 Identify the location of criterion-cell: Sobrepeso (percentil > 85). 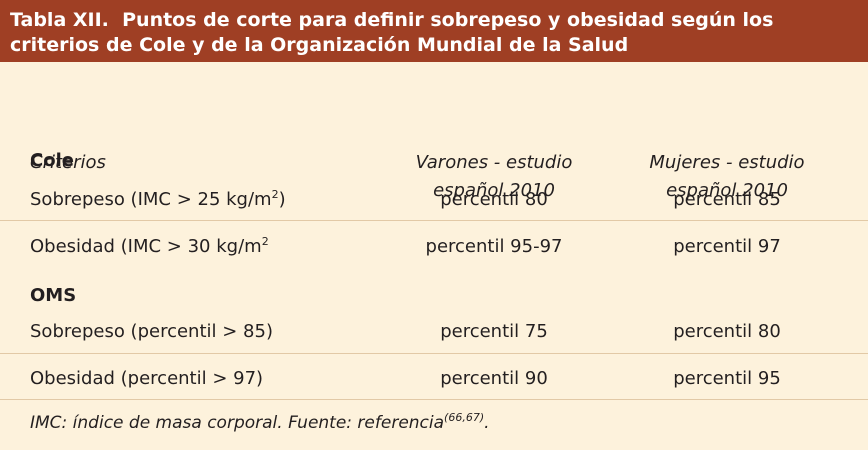
(151, 331).